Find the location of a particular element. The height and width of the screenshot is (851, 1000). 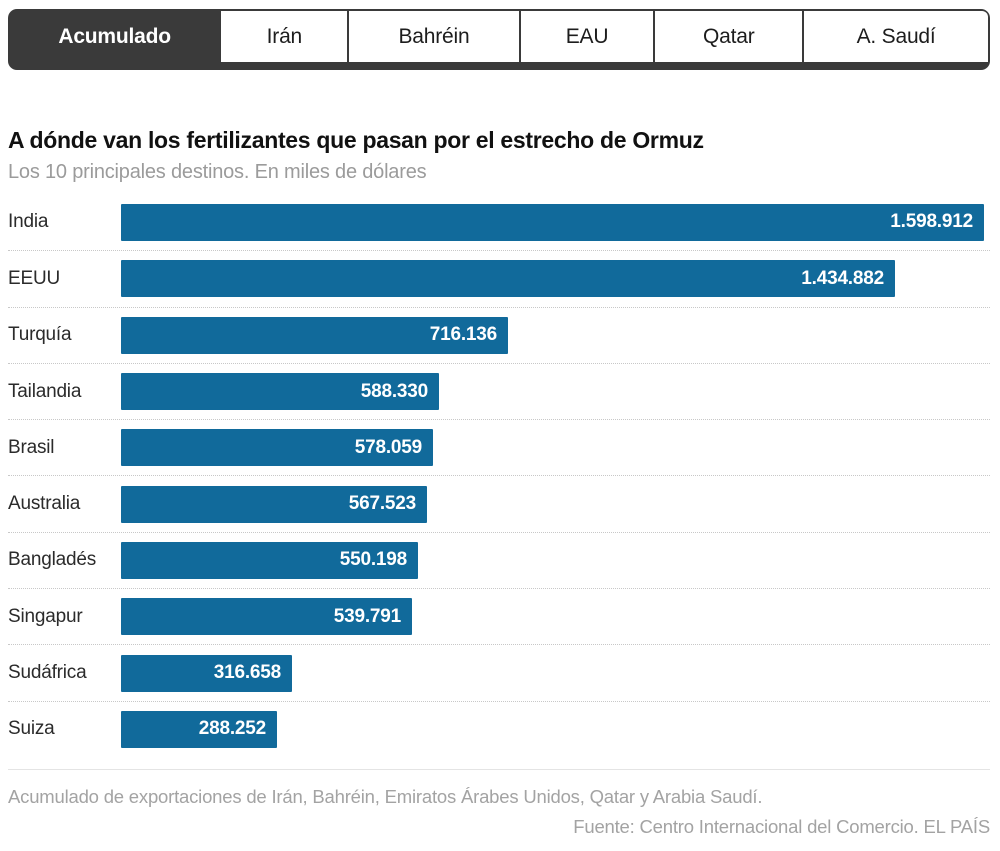

bar-zone: 539.791 is located at coordinates (555, 617).